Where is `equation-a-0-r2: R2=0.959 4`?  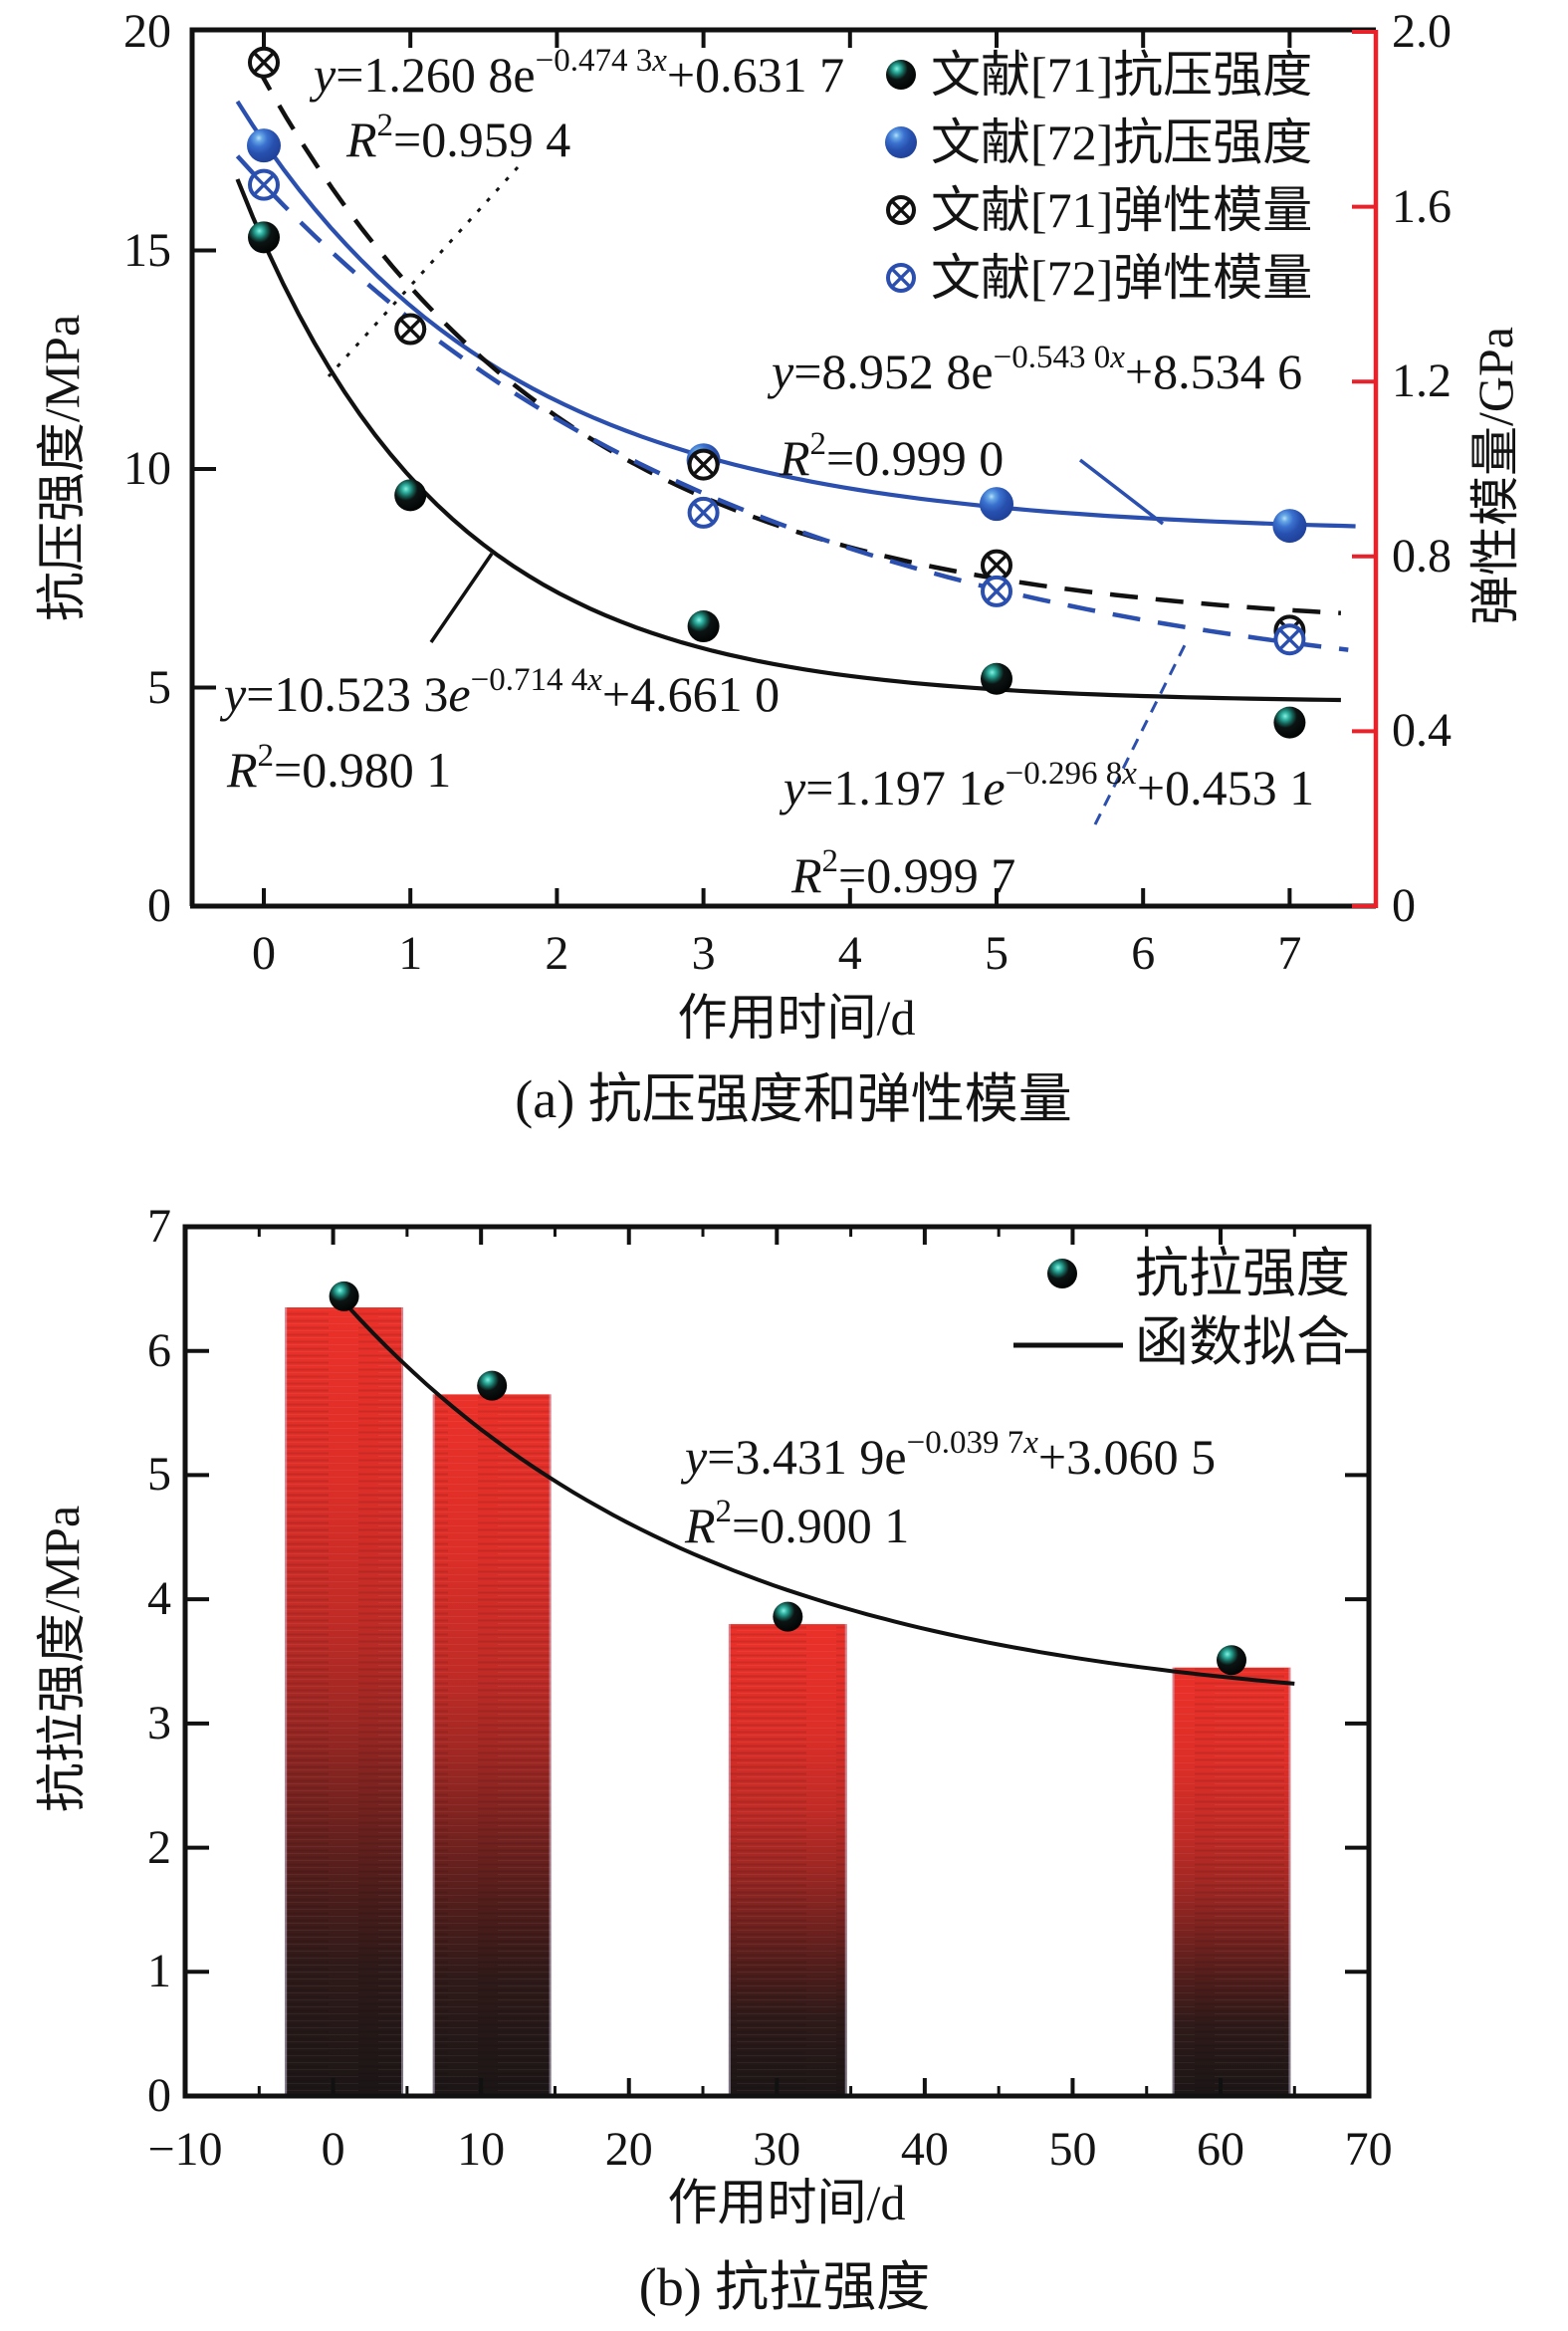 equation-a-0-r2: R2=0.959 4 is located at coordinates (459, 137).